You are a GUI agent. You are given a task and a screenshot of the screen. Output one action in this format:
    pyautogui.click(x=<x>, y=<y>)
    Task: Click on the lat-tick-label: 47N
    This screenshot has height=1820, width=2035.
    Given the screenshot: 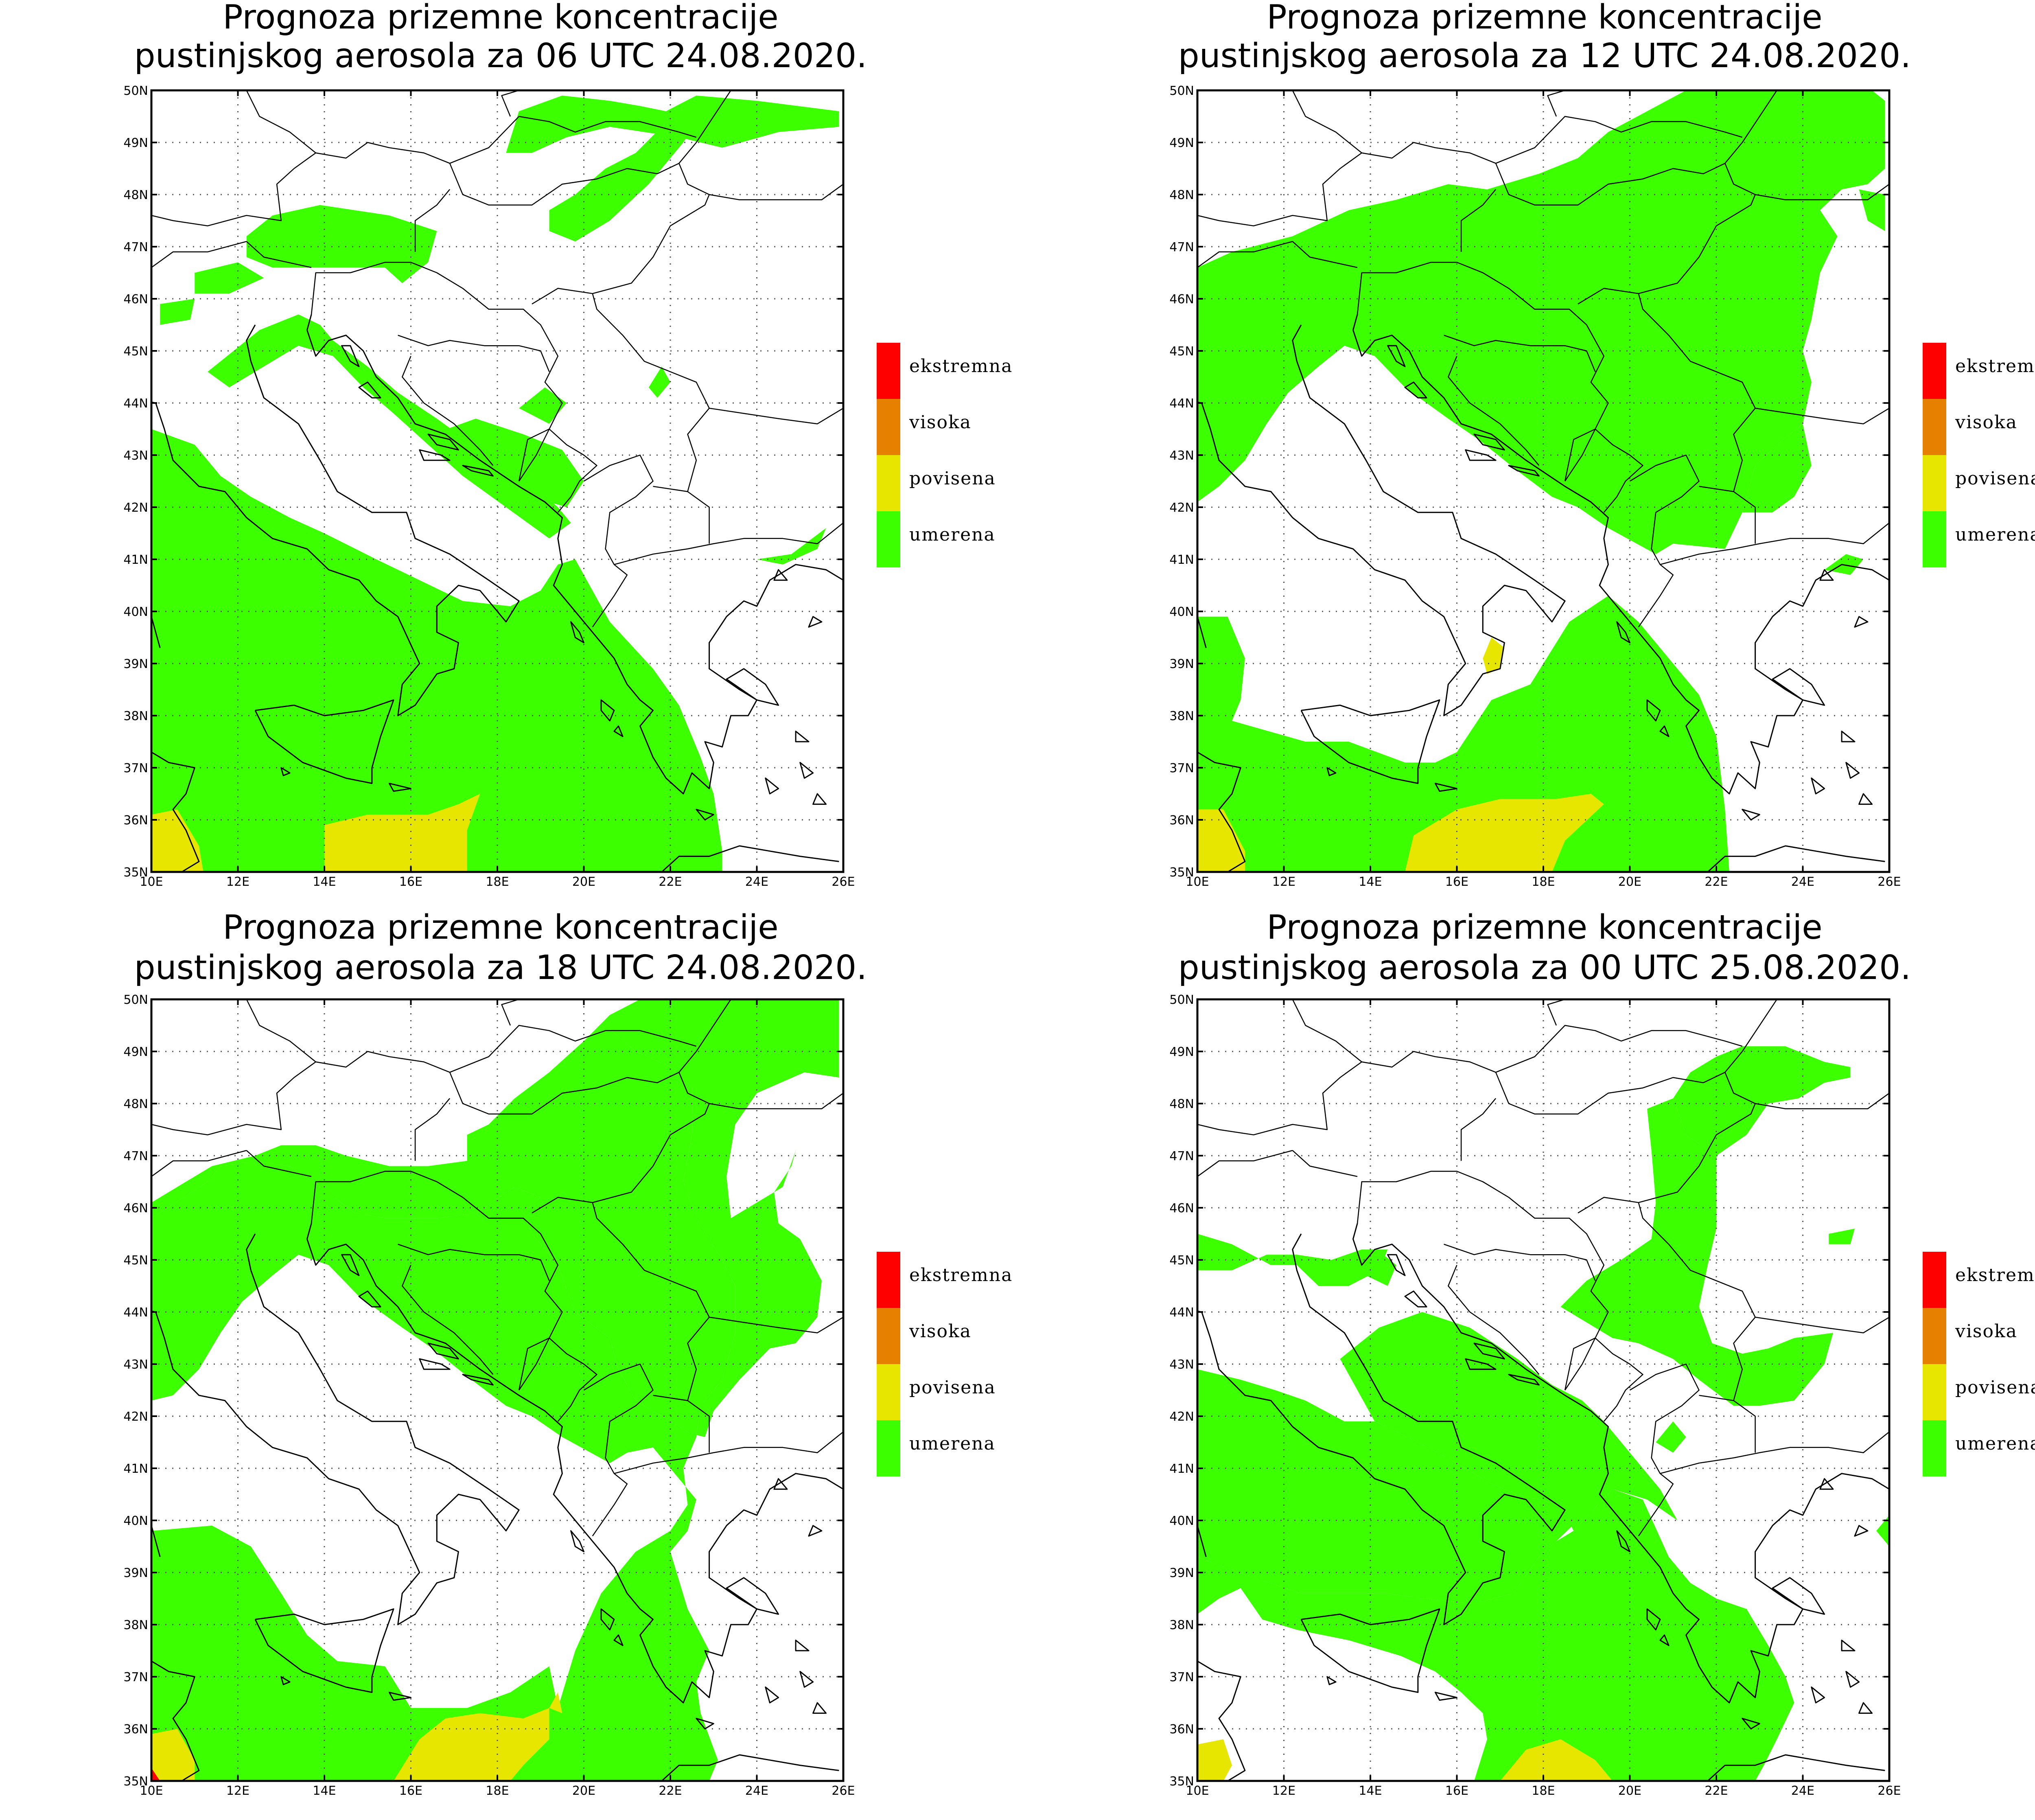 What is the action you would take?
    pyautogui.click(x=135, y=247)
    